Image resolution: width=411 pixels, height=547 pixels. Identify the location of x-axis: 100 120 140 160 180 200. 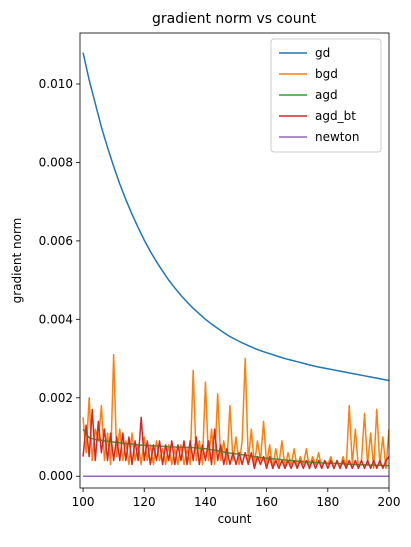
(236, 498).